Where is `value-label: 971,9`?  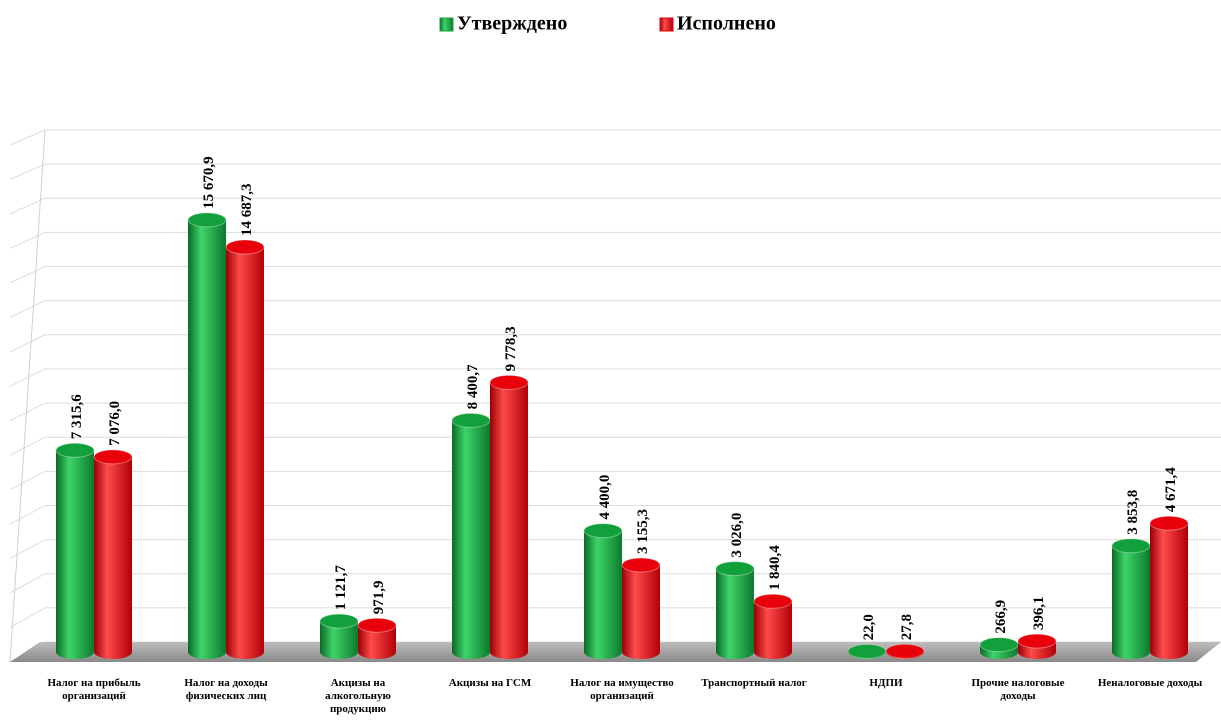 value-label: 971,9 is located at coordinates (379, 597).